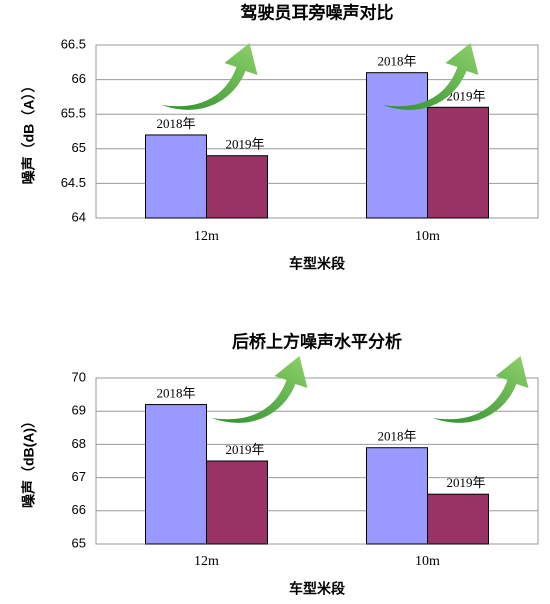 The image size is (550, 604). Describe the element at coordinates (73, 182) in the screenshot. I see `y-tick-label: 64.5` at that location.